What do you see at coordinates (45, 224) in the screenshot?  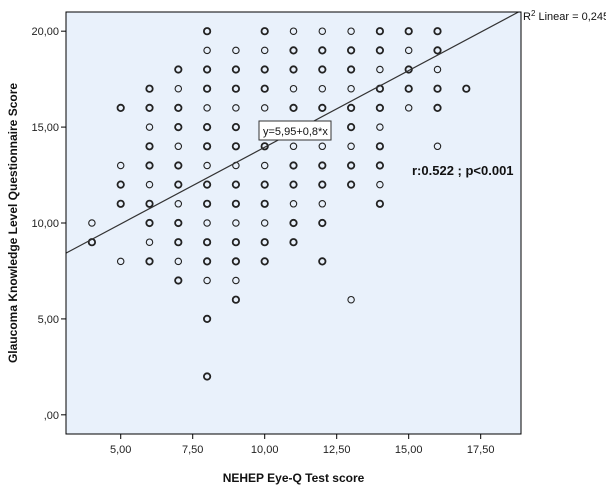 I see `y-tick-label: 10,00` at bounding box center [45, 224].